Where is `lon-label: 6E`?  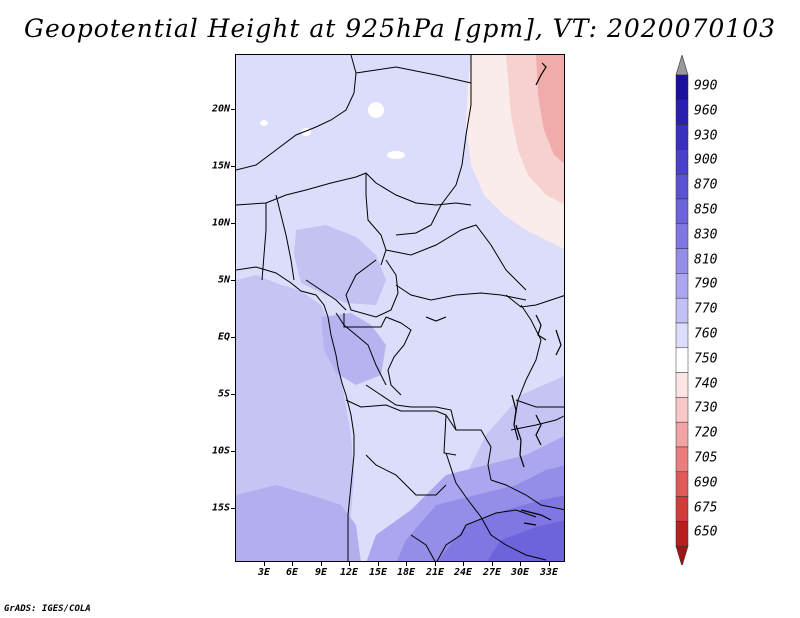
lon-label: 6E is located at coordinates (292, 572).